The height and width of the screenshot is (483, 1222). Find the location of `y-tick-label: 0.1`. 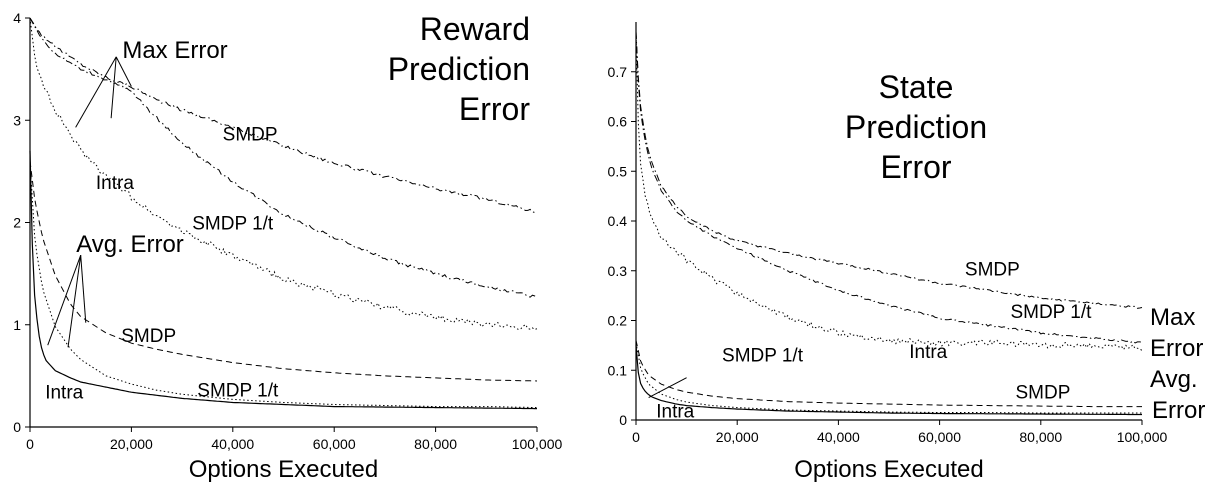

y-tick-label: 0.1 is located at coordinates (618, 370).